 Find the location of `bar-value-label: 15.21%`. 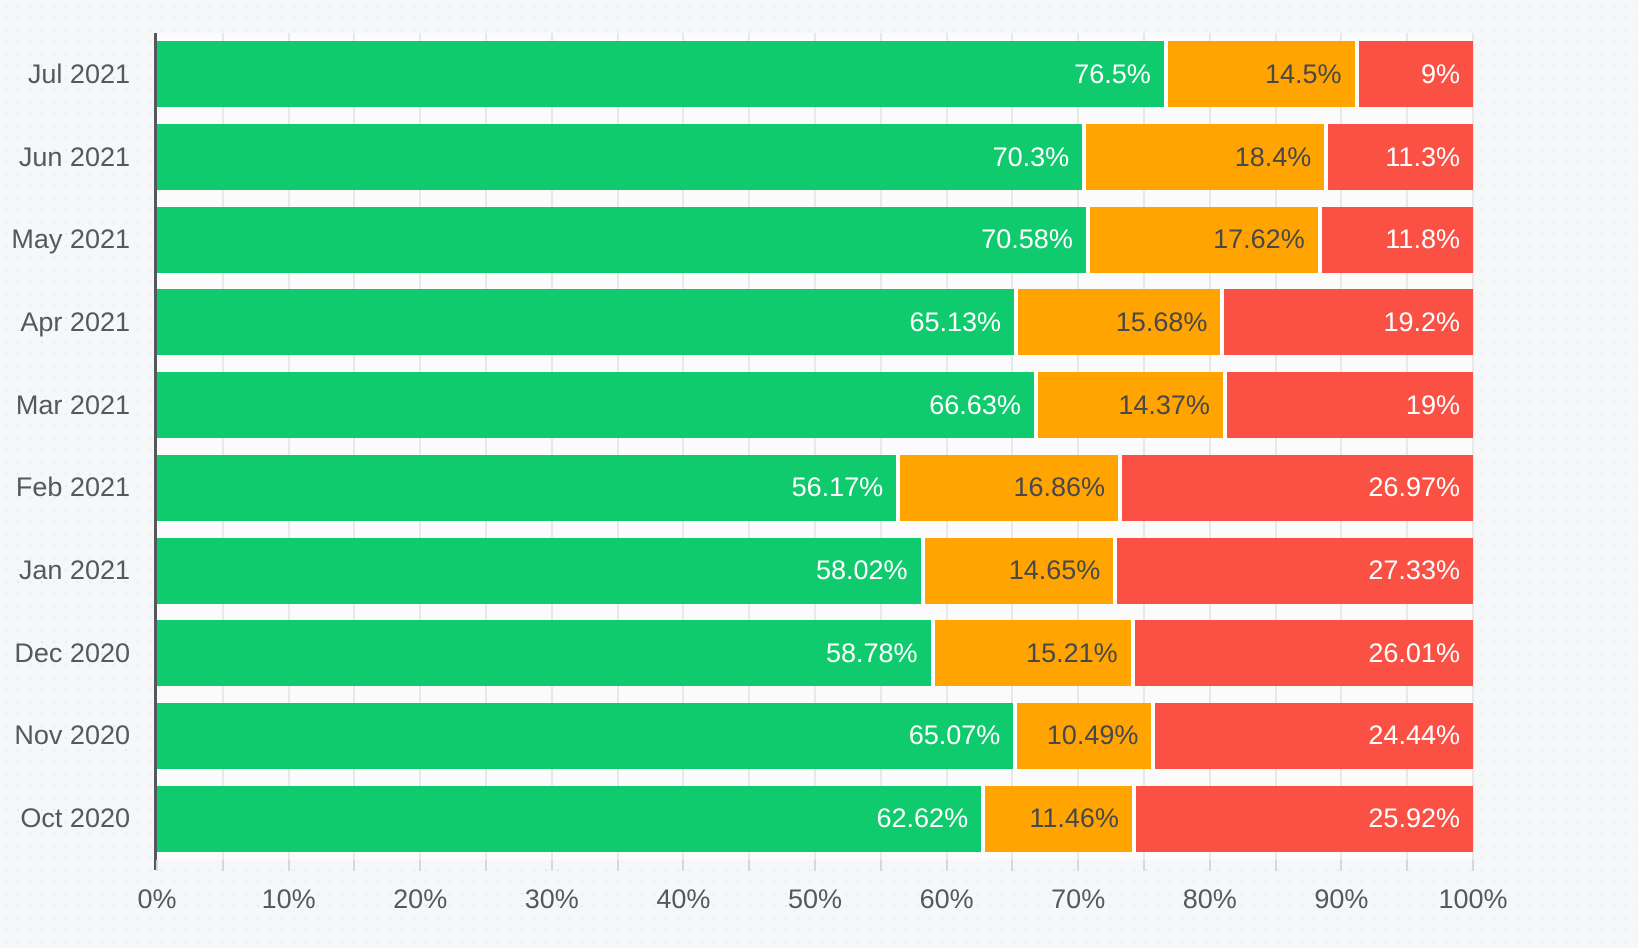

bar-value-label: 15.21% is located at coordinates (1072, 652).